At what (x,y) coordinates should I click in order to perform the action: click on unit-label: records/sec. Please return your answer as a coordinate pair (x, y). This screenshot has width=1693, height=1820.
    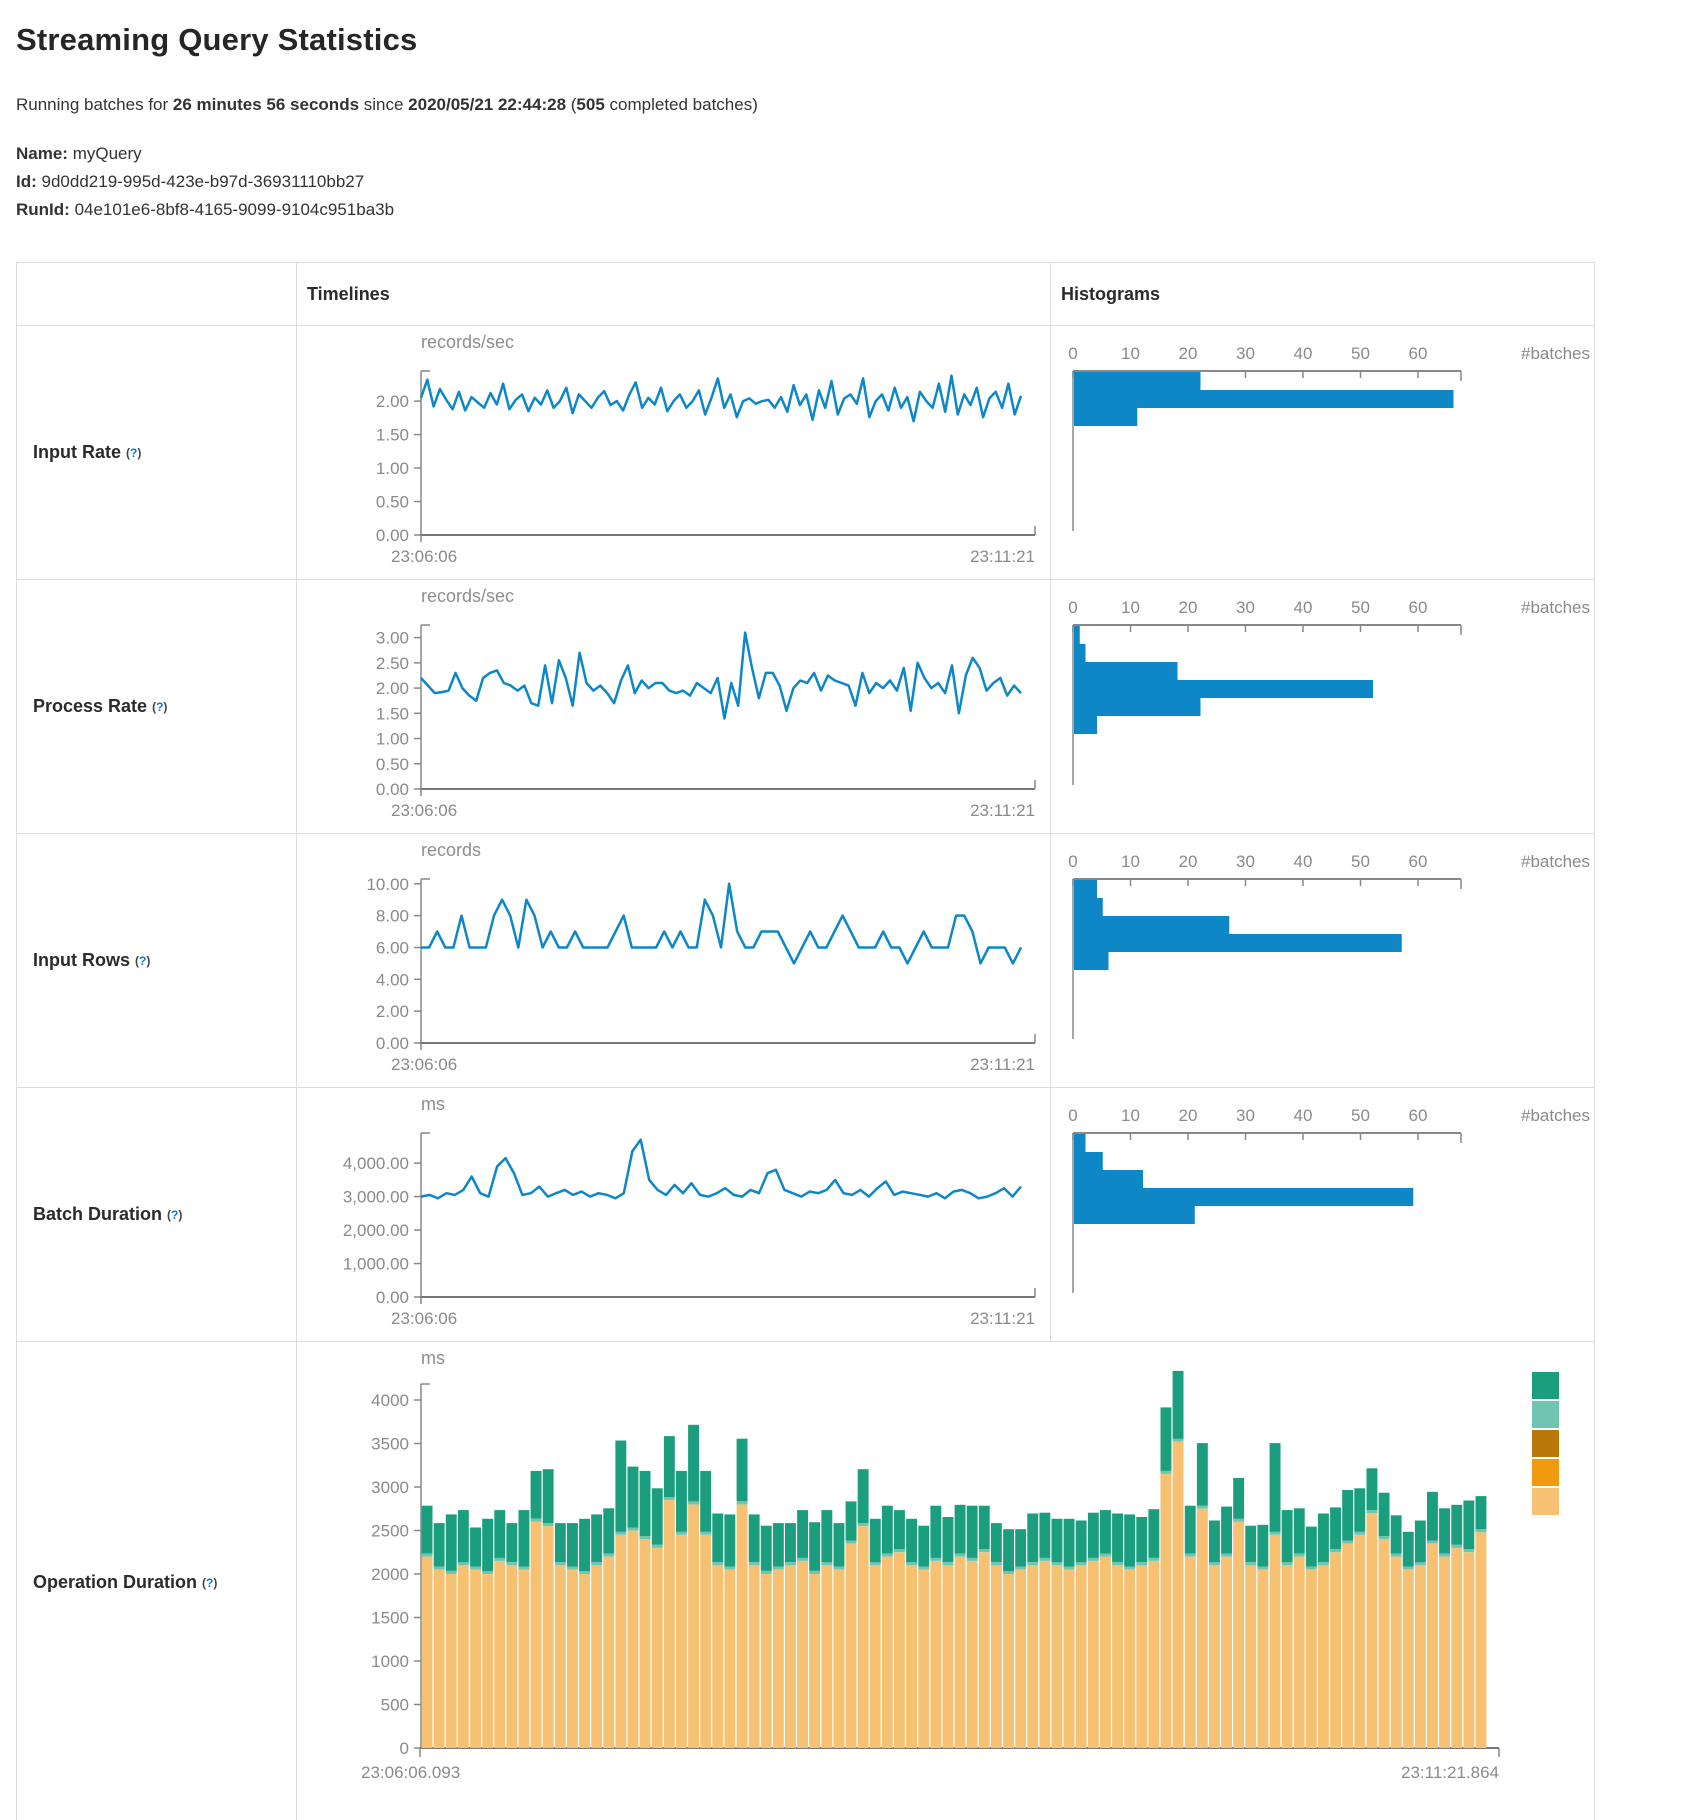
    Looking at the image, I should click on (467, 342).